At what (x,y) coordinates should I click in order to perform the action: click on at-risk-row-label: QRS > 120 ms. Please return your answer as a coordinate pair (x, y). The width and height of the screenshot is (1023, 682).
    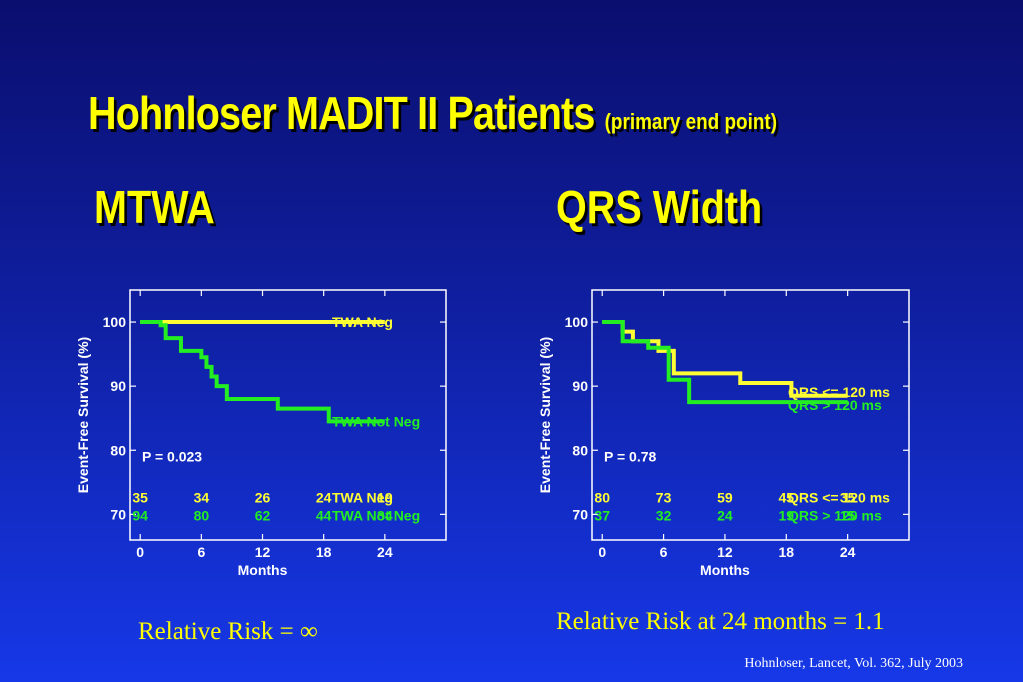
    Looking at the image, I should click on (835, 516).